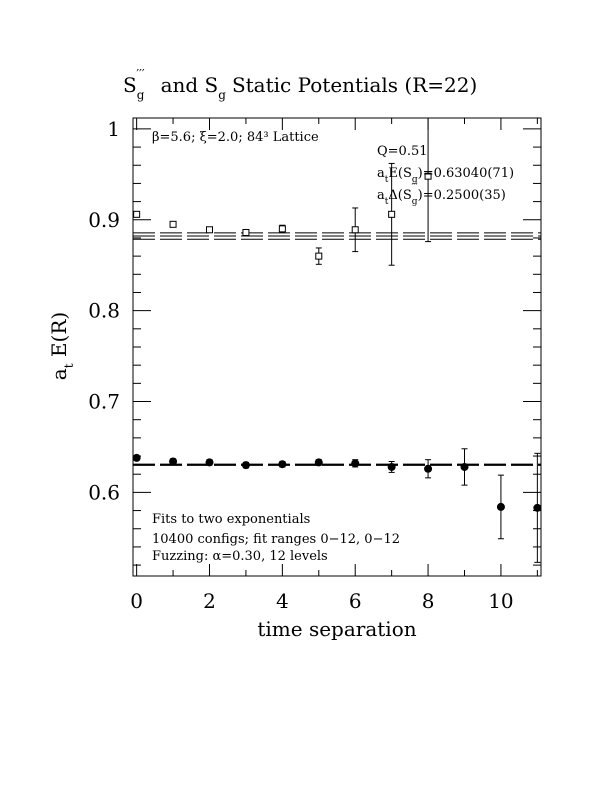 Image resolution: width=612 pixels, height=792 pixels. I want to click on x-axis-label: time separation, so click(336, 629).